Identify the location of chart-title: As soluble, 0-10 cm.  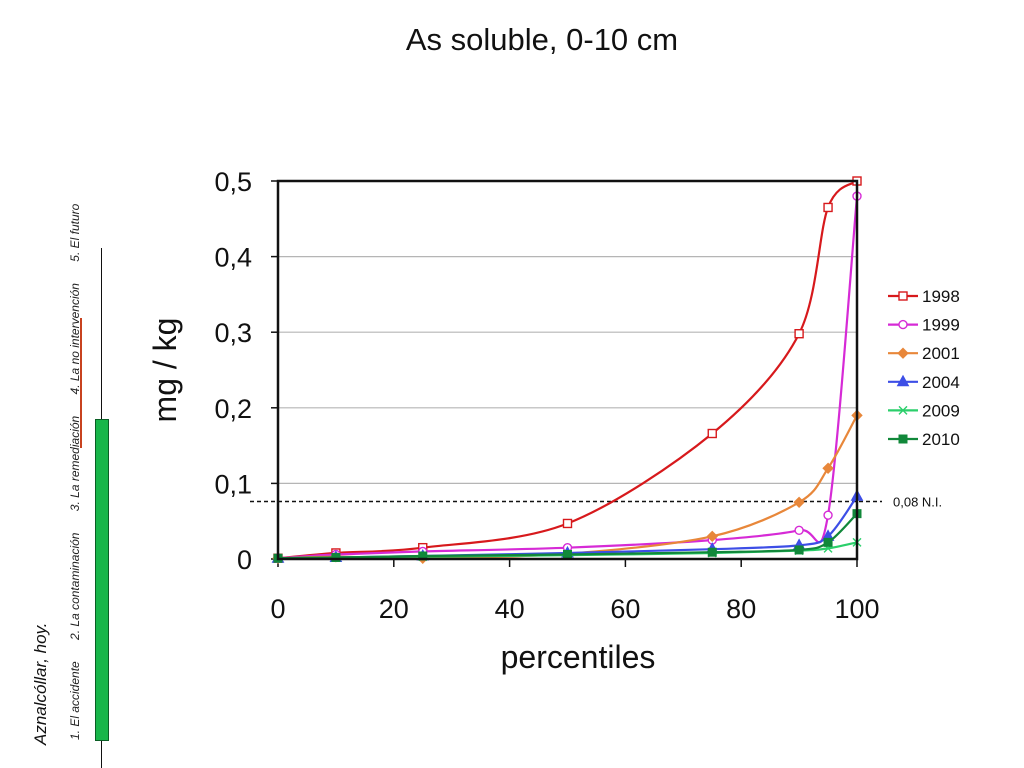
(542, 39).